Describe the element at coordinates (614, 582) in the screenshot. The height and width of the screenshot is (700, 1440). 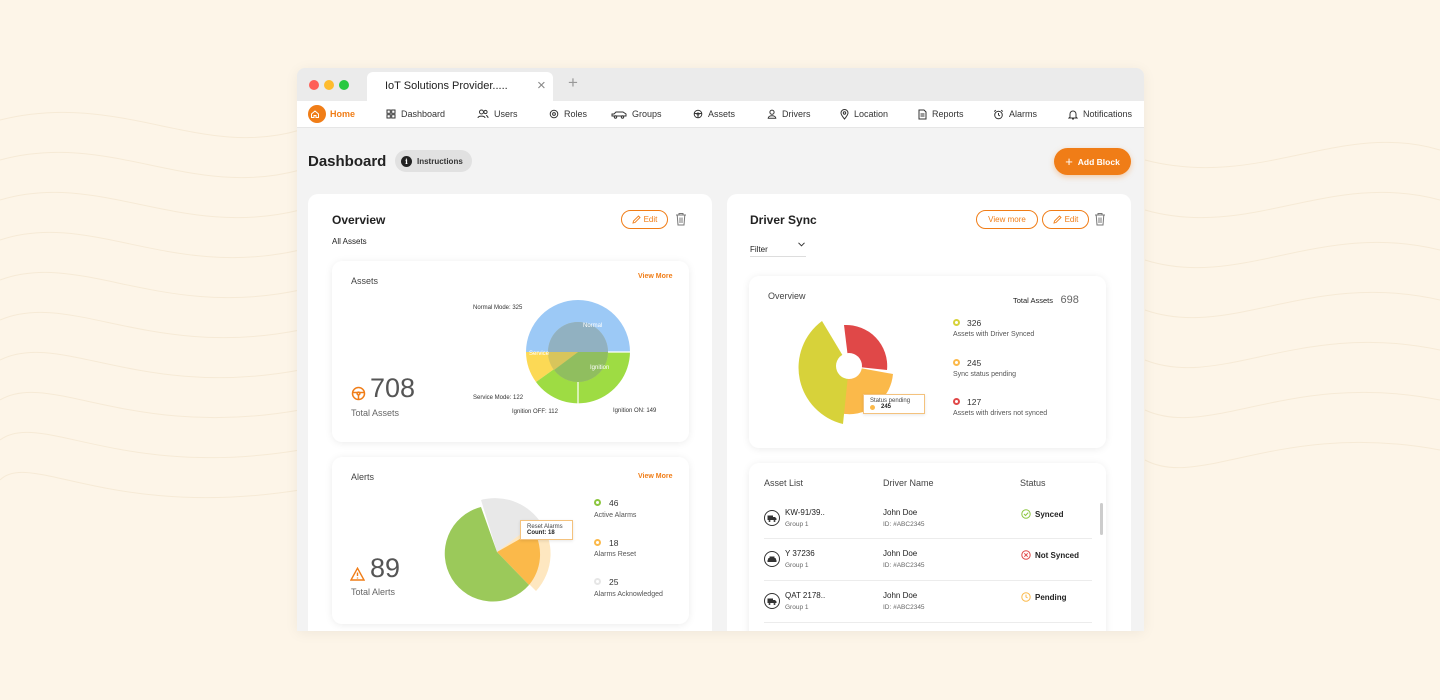
I see `legend-value-acknowledged: 25` at that location.